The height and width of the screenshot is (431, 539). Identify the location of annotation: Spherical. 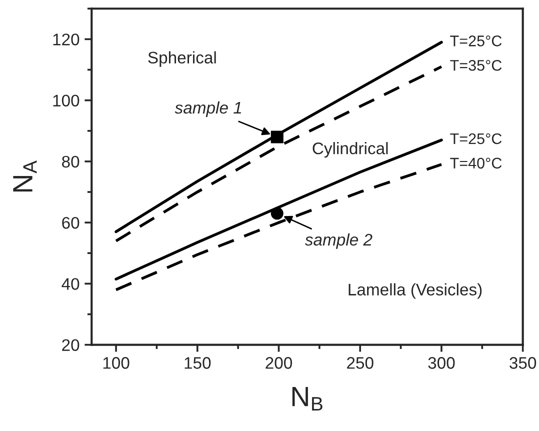
(182, 59).